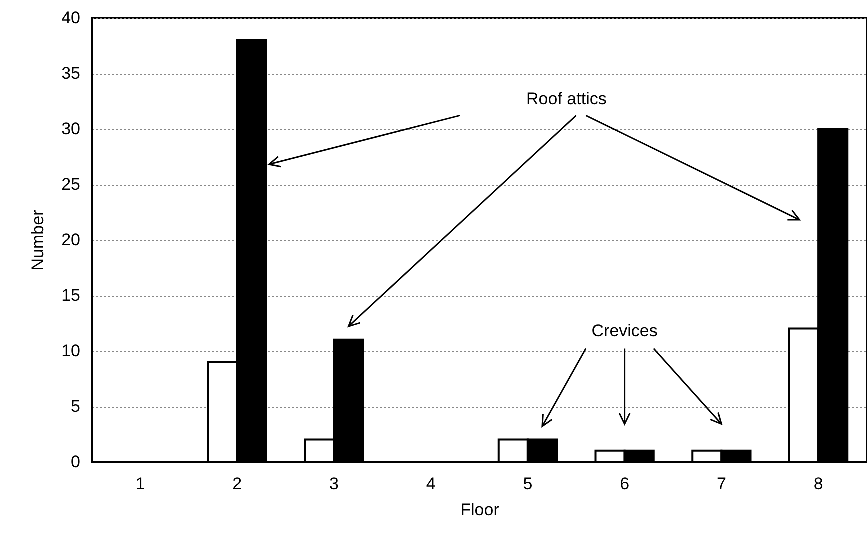  Describe the element at coordinates (480, 510) in the screenshot. I see `x-axis-title: Floor` at that location.